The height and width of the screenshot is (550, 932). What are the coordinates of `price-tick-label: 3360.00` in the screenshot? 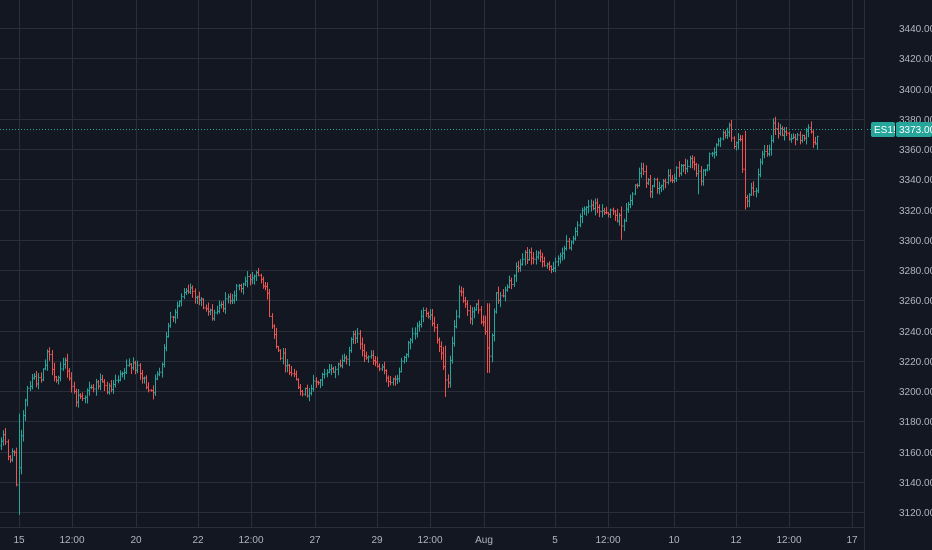 It's located at (915, 150).